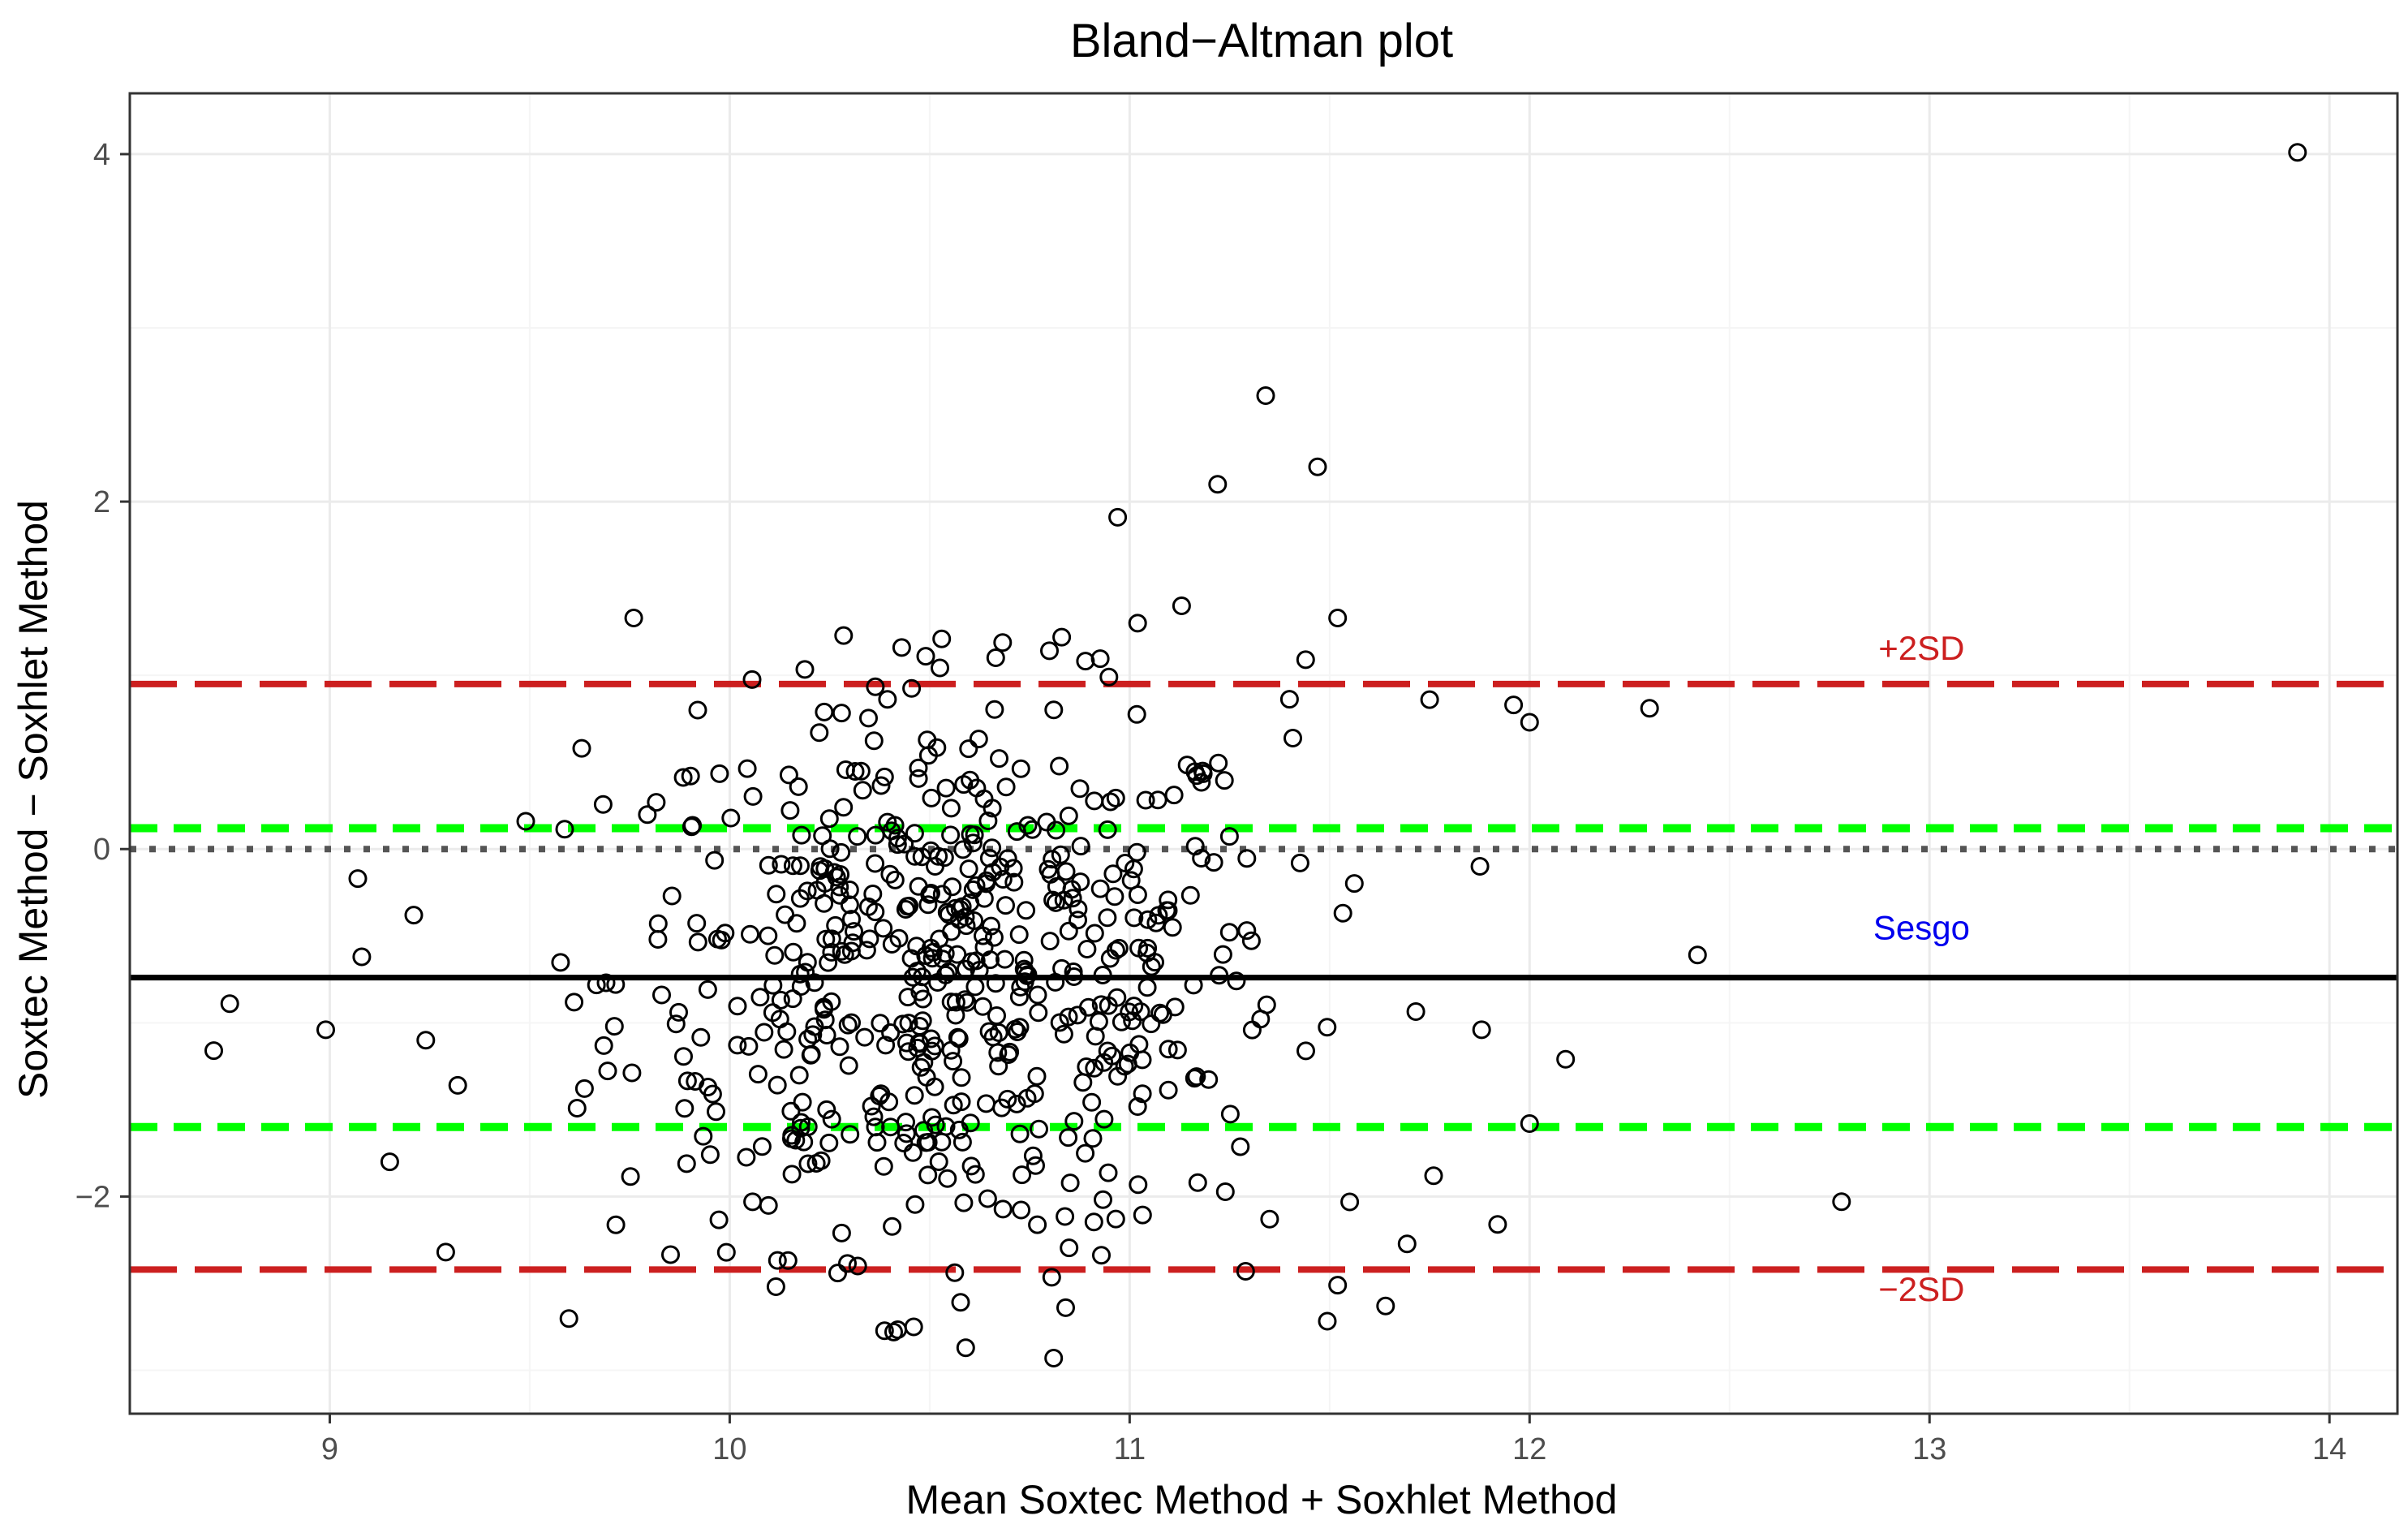 This screenshot has height=1533, width=2408. I want to click on x-tick-label: 12, so click(1529, 1449).